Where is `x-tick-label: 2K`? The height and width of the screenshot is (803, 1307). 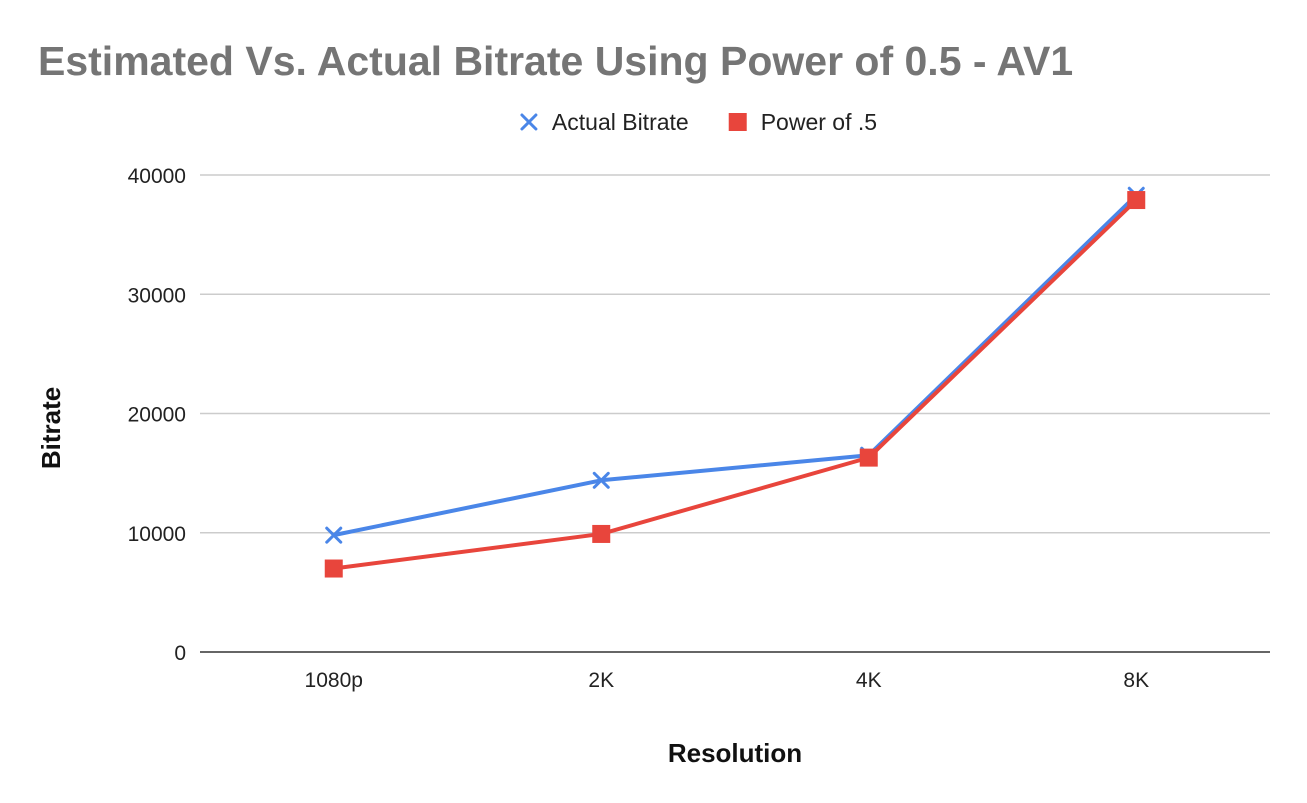 x-tick-label: 2K is located at coordinates (601, 680).